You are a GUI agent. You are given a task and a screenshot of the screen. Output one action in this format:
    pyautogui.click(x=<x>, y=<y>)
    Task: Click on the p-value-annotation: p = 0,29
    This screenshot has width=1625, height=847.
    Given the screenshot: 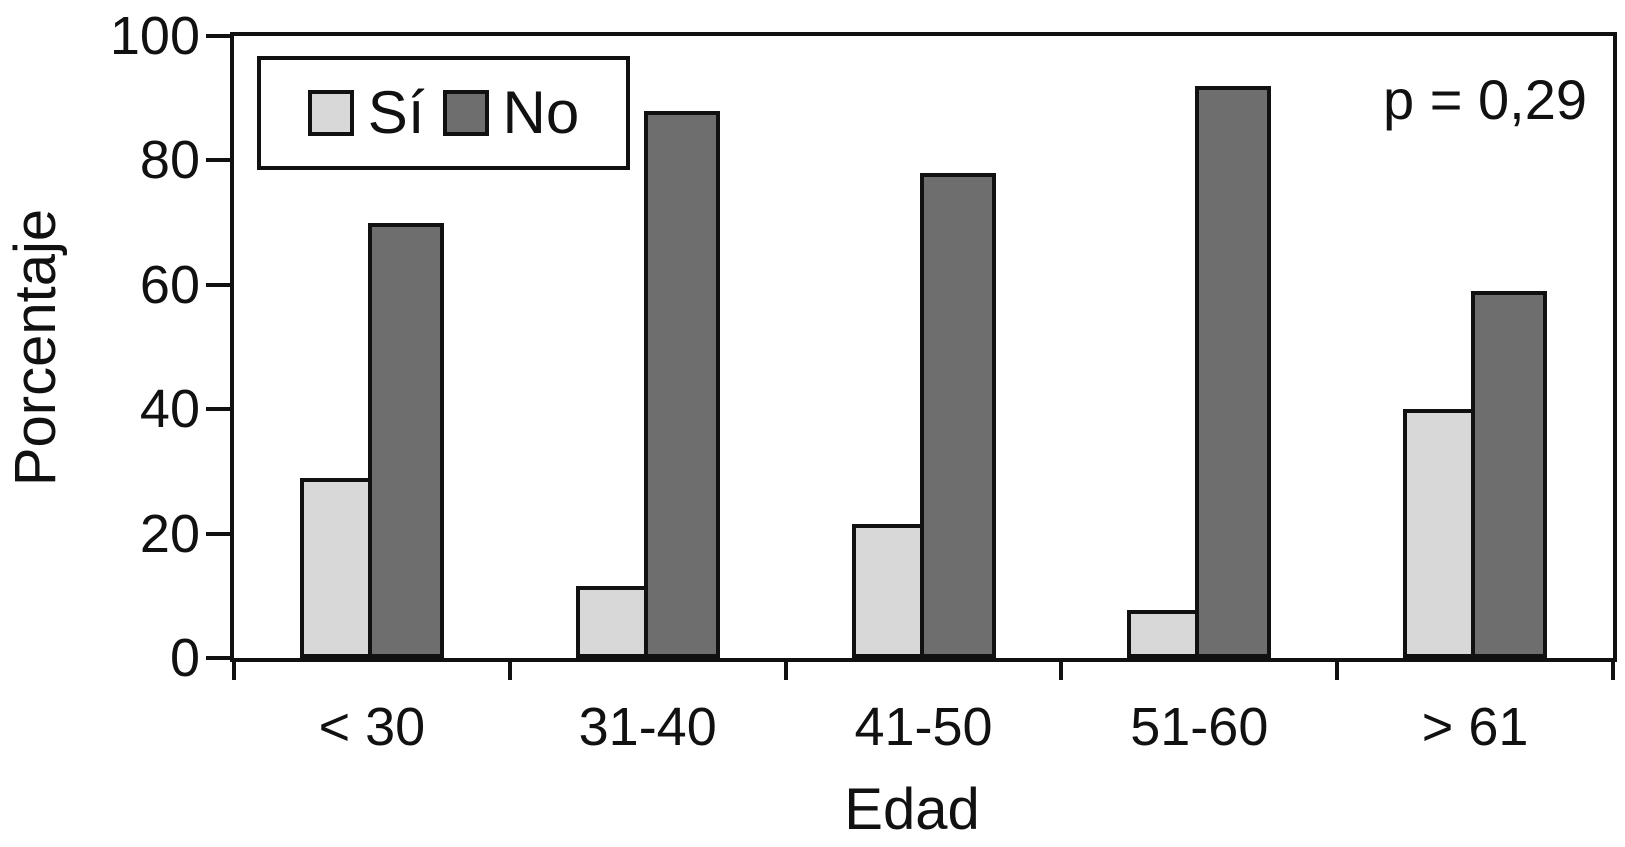 What is the action you would take?
    pyautogui.click(x=1485, y=99)
    